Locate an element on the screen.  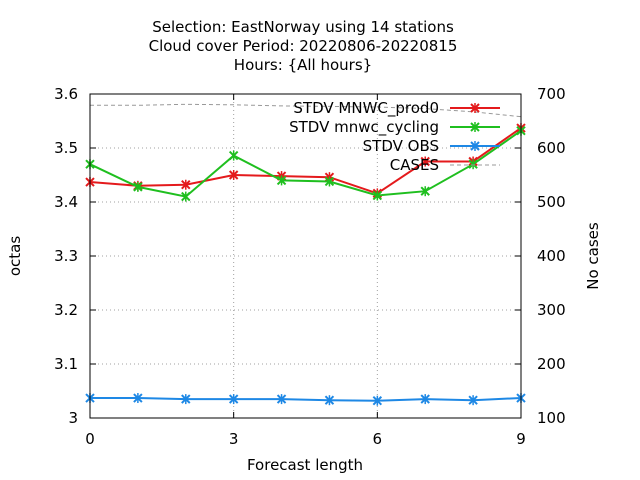
legend-item: STDV mnwc_cycling is located at coordinates (394, 127).